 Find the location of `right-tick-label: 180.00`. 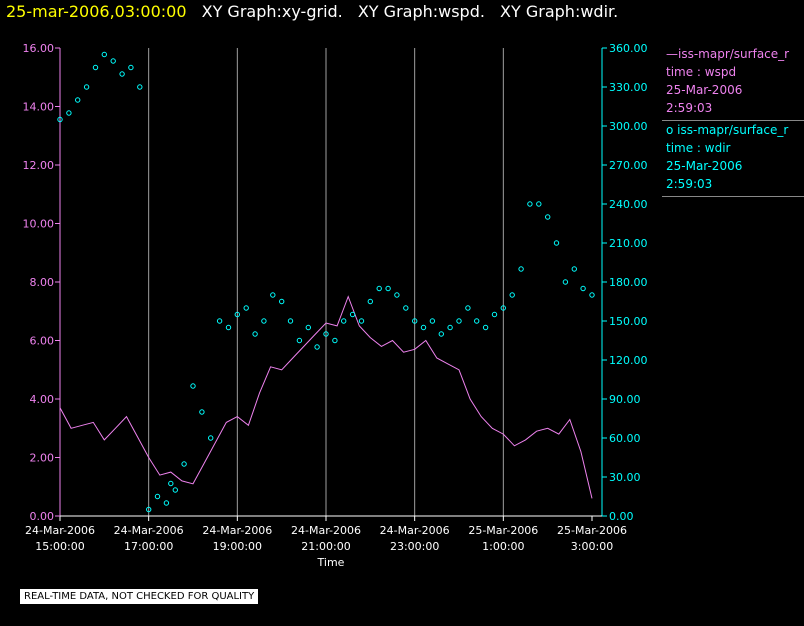

right-tick-label: 180.00 is located at coordinates (628, 282).